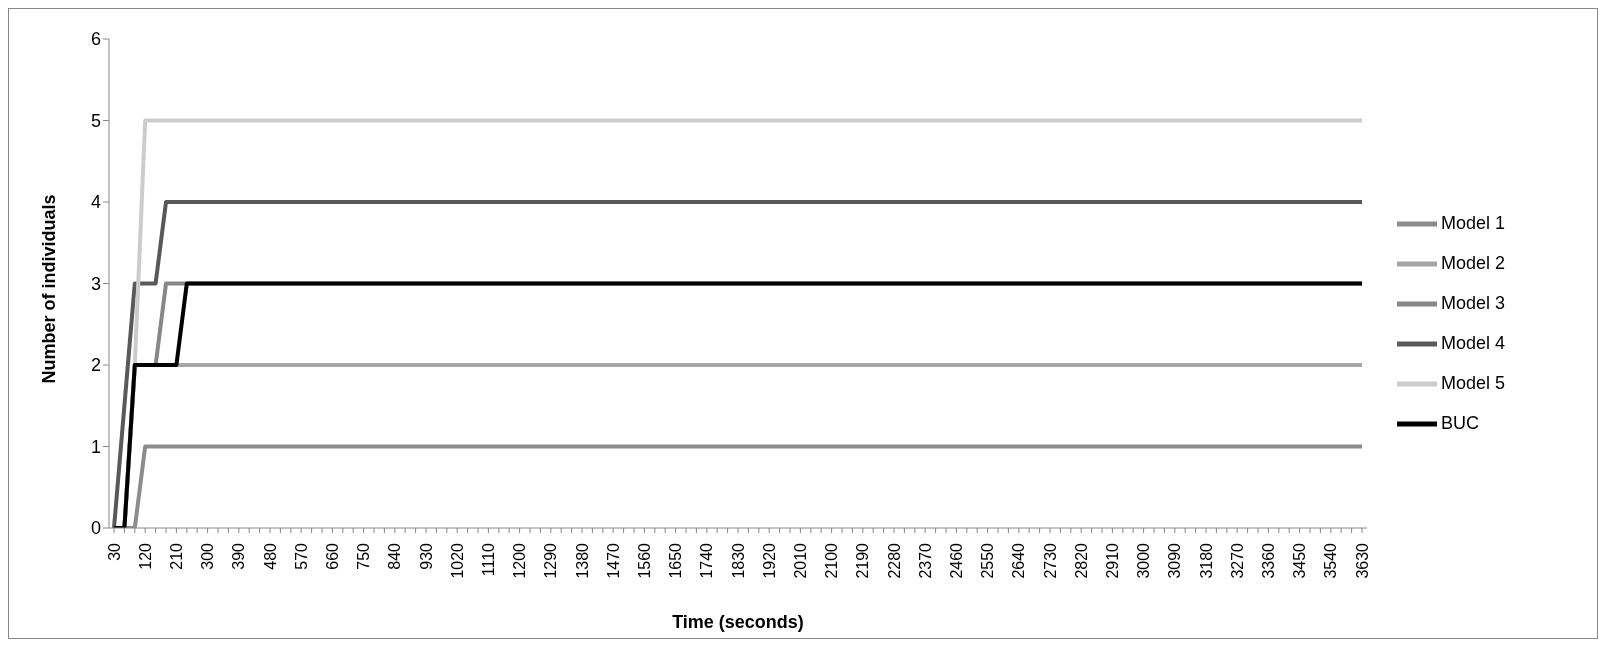 The width and height of the screenshot is (1608, 649). Describe the element at coordinates (738, 622) in the screenshot. I see `x-axis-title: Time (seconds)` at that location.